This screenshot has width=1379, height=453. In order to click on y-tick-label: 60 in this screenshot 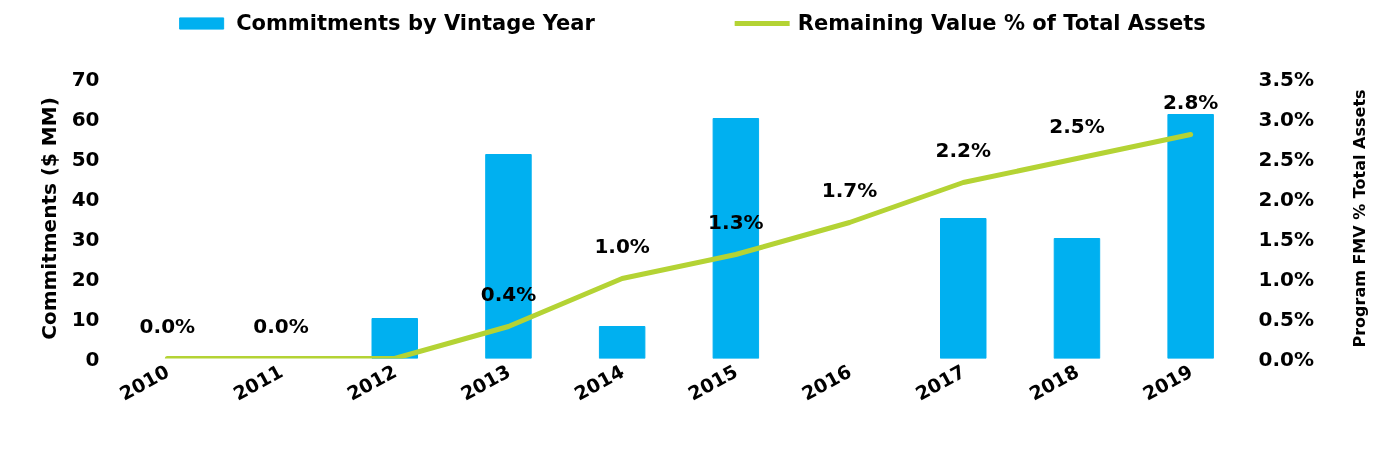, I will do `click(85, 118)`.